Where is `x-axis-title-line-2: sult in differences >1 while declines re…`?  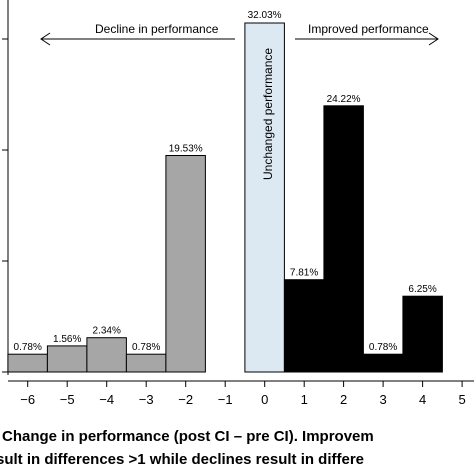 x-axis-title-line-2: sult in differences >1 while declines re… is located at coordinates (182, 459).